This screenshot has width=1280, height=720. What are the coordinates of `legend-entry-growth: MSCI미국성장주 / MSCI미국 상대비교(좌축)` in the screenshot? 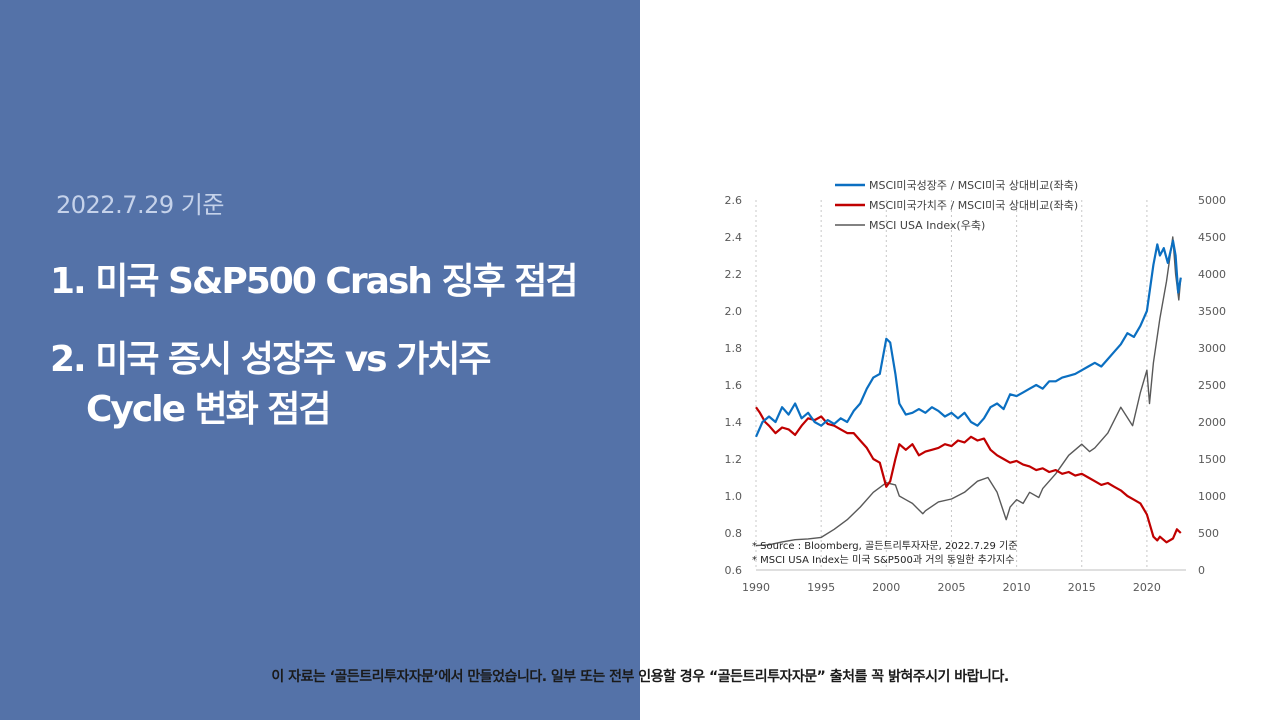 It's located at (956, 185).